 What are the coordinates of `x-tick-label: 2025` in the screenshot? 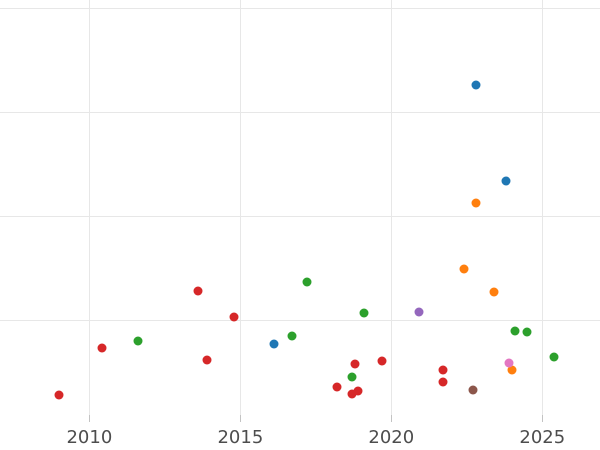 It's located at (542, 437).